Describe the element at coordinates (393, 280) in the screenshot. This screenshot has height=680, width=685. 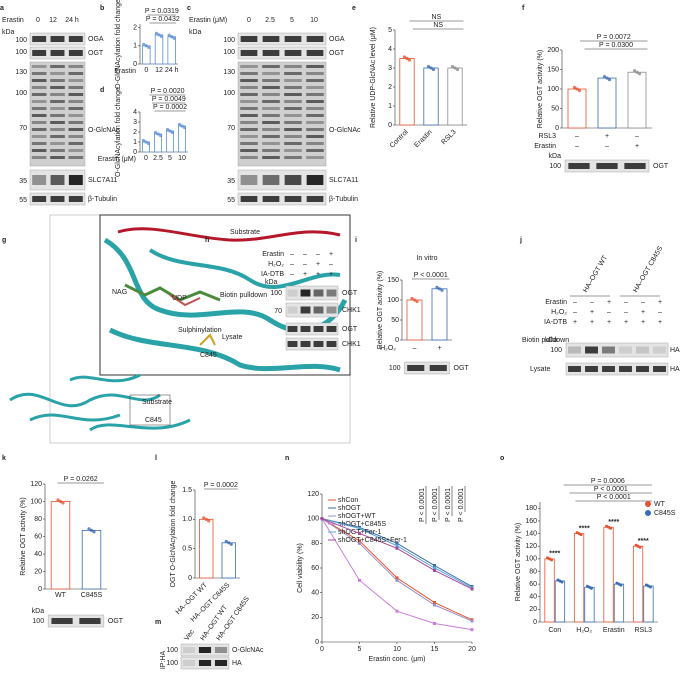
I see `y-tick-label: 150` at that location.